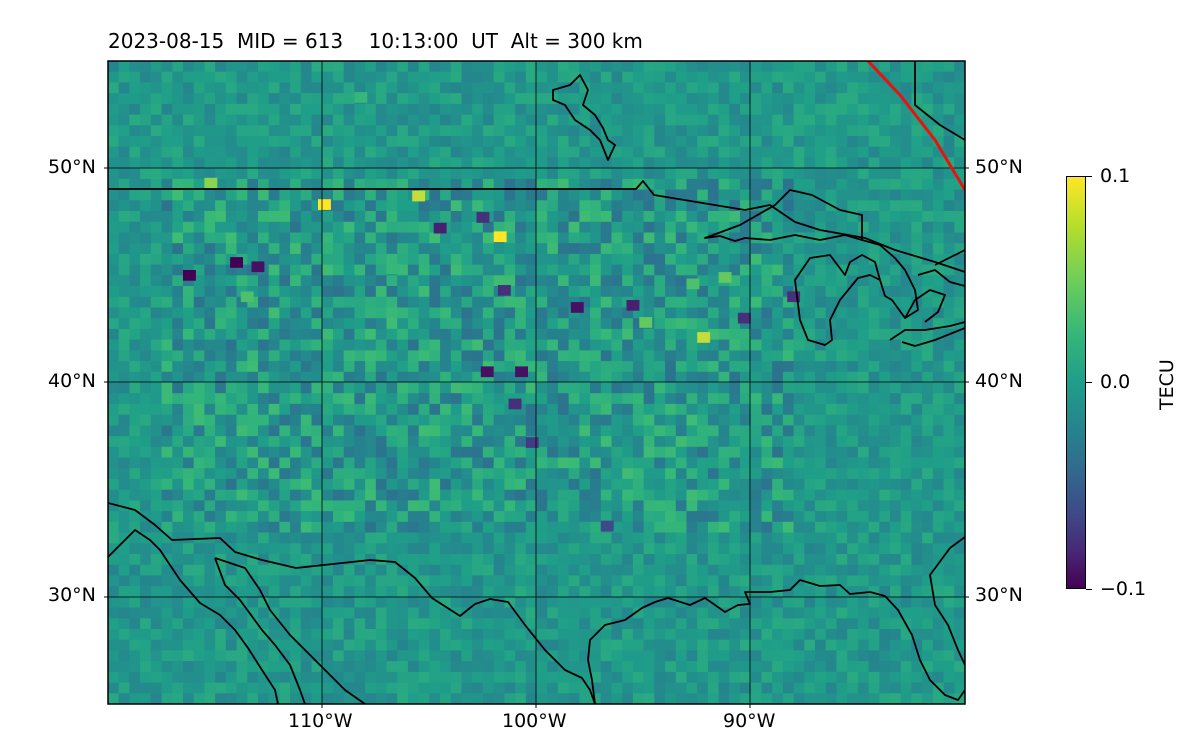  Describe the element at coordinates (915, 126) in the screenshot. I see `terminator-line` at that location.